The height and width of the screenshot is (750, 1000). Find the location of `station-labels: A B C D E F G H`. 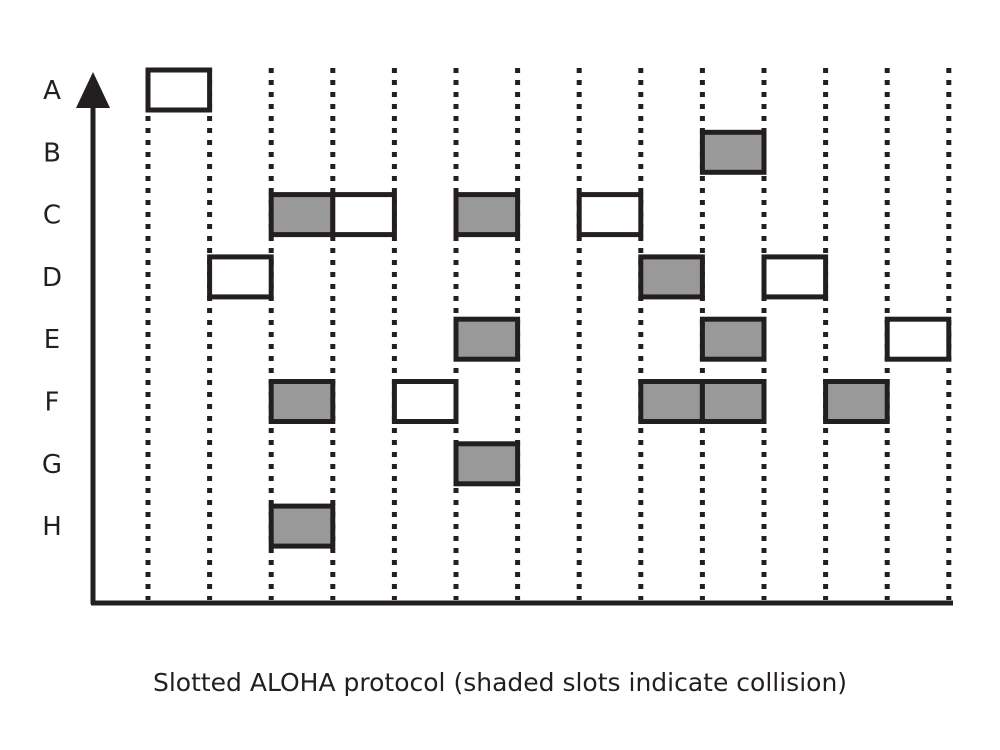

station-labels: A B C D E F G H is located at coordinates (52, 309).